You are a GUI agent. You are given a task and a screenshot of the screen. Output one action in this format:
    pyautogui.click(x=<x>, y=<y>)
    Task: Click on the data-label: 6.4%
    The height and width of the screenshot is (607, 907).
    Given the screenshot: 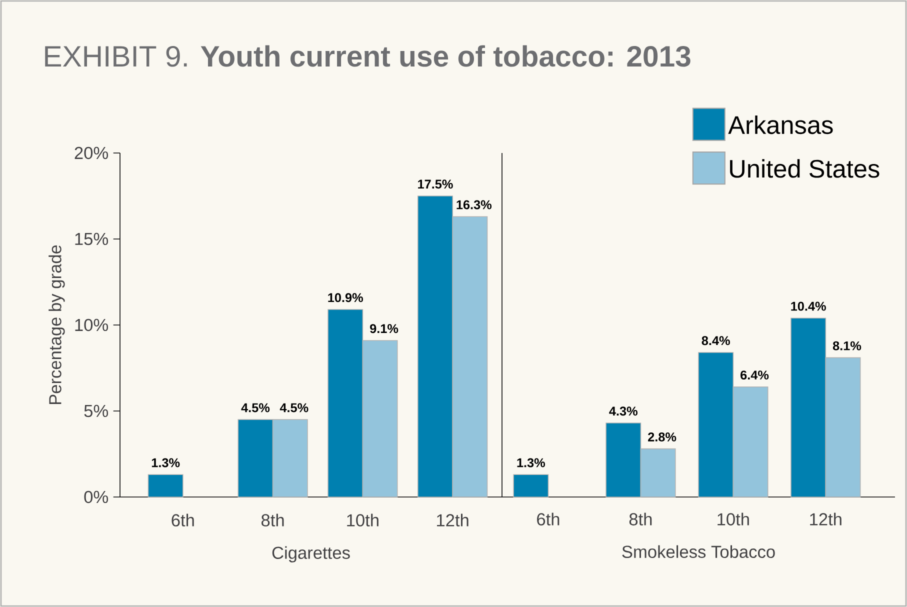 What is the action you would take?
    pyautogui.click(x=754, y=375)
    